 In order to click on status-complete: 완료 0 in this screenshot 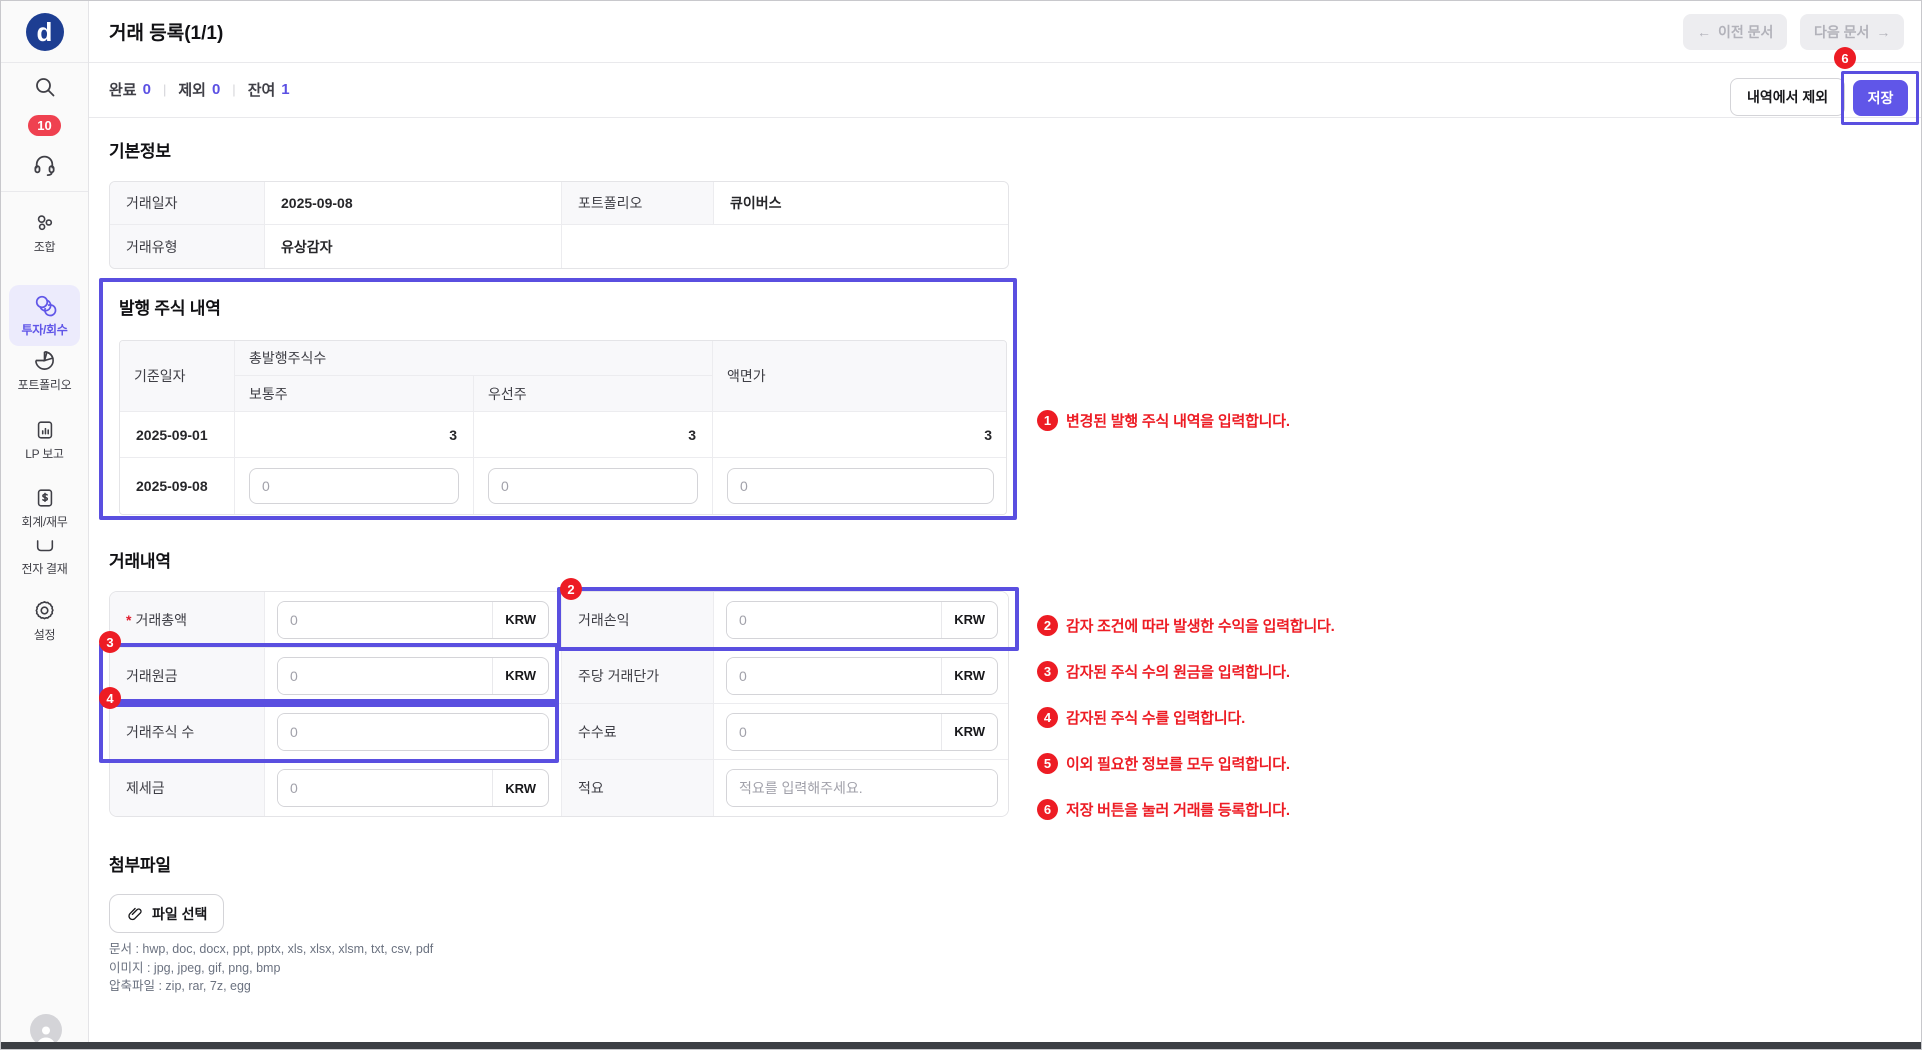, I will do `click(130, 90)`.